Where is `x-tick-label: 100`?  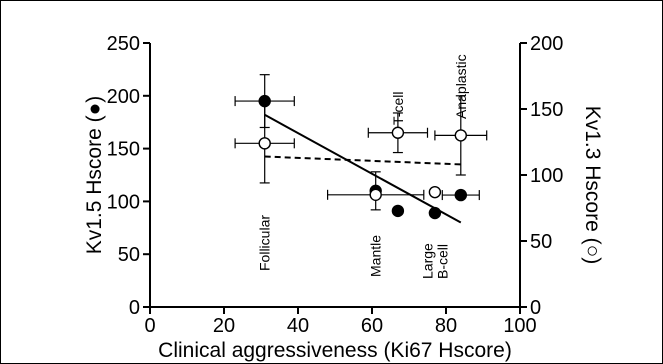
x-tick-label: 100 is located at coordinates (519, 326).